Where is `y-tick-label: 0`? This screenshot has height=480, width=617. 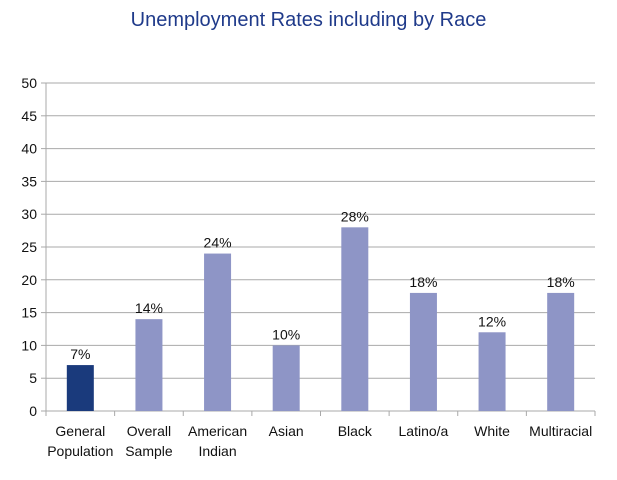 y-tick-label: 0 is located at coordinates (33, 411).